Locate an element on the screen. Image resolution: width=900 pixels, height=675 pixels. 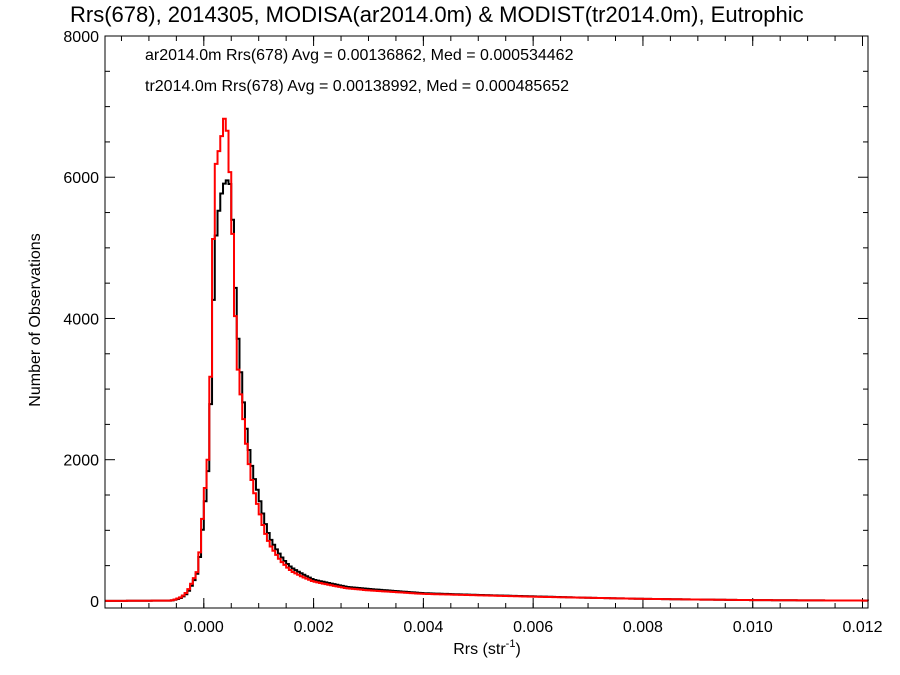
x-tick-label: 0.008 is located at coordinates (643, 627).